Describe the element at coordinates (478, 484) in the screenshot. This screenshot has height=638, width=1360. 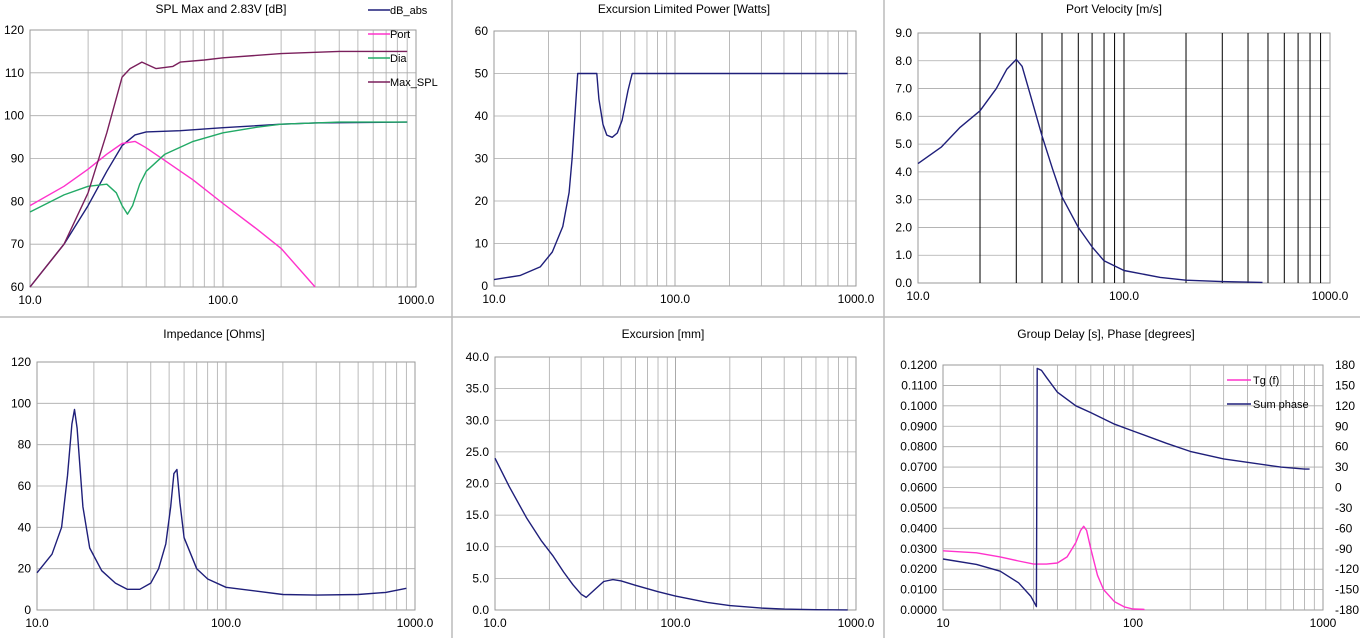
I see `y-tick-label: 20.0` at that location.